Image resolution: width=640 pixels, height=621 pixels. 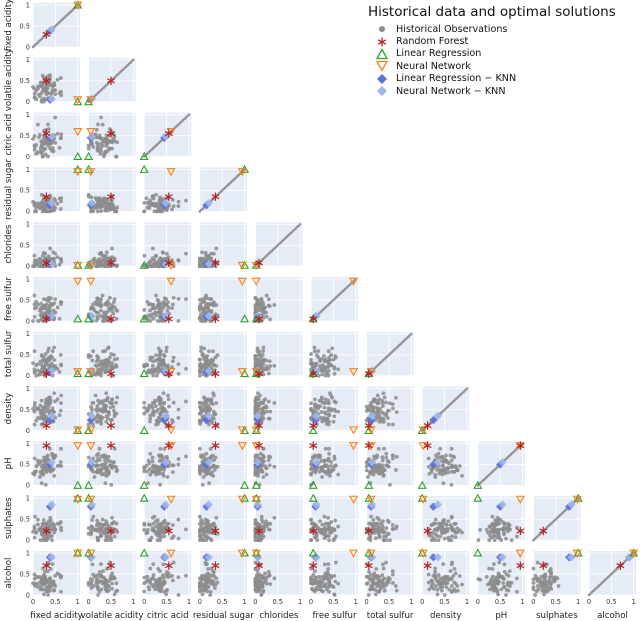 I want to click on y-tick-label: 0, so click(x=28, y=47).